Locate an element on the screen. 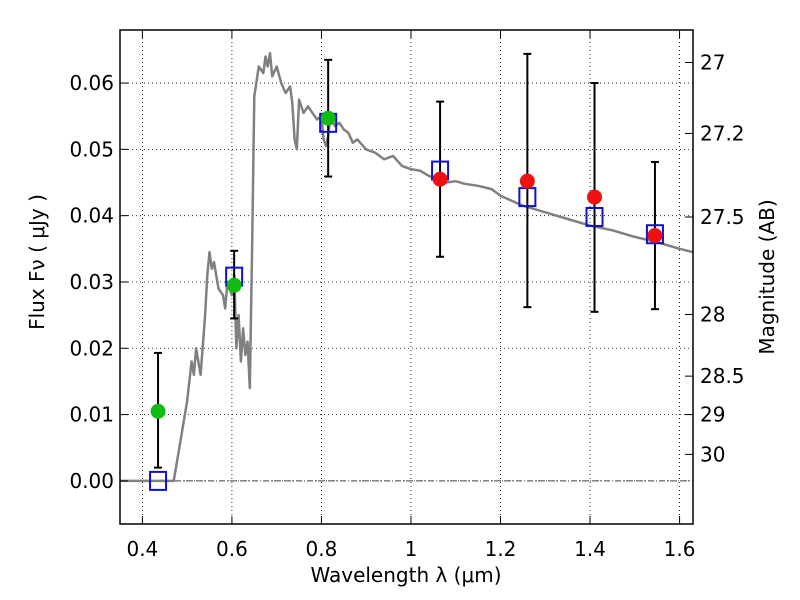 The height and width of the screenshot is (600, 800). x-tick-label: 1.6 is located at coordinates (680, 549).